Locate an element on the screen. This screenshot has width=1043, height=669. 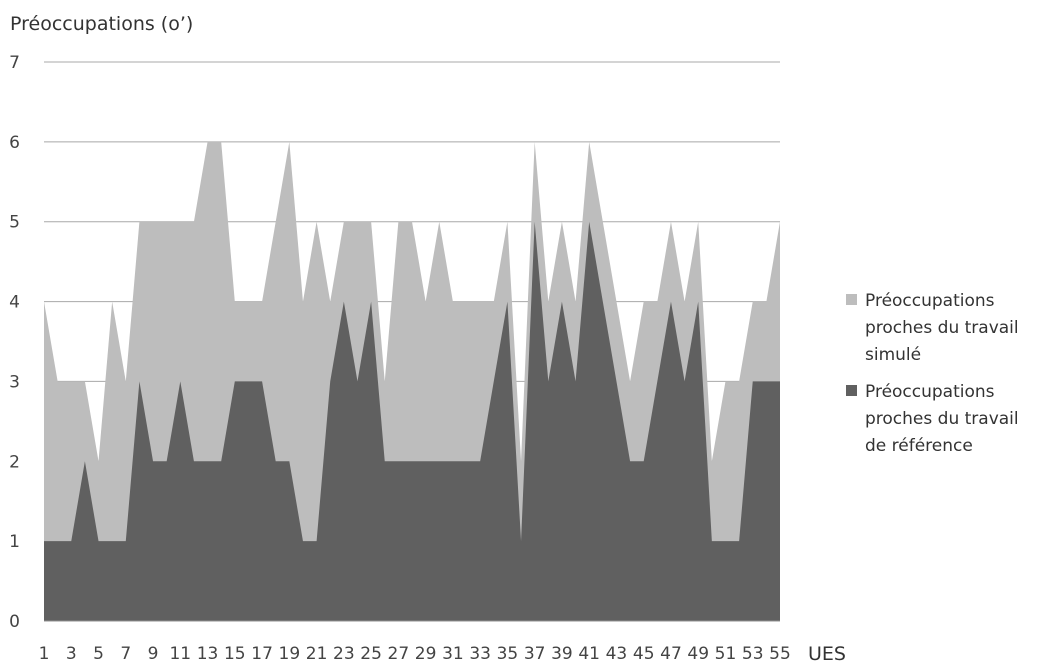
x-tick-label: 29 is located at coordinates (426, 654).